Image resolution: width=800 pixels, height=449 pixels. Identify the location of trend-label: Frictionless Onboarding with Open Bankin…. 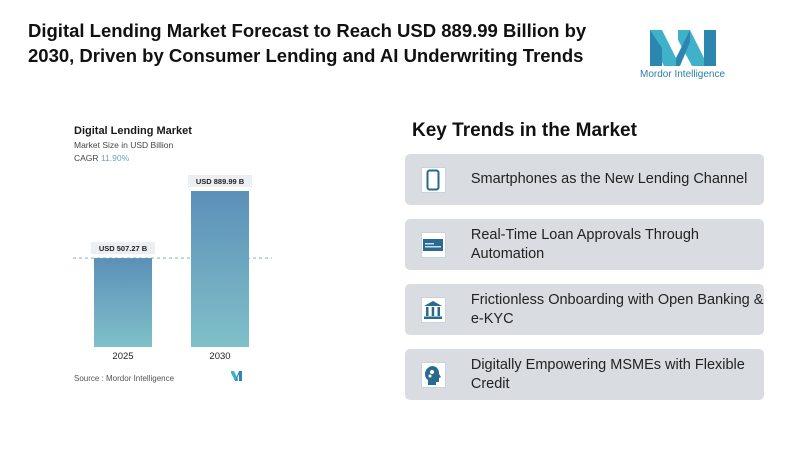
(617, 309).